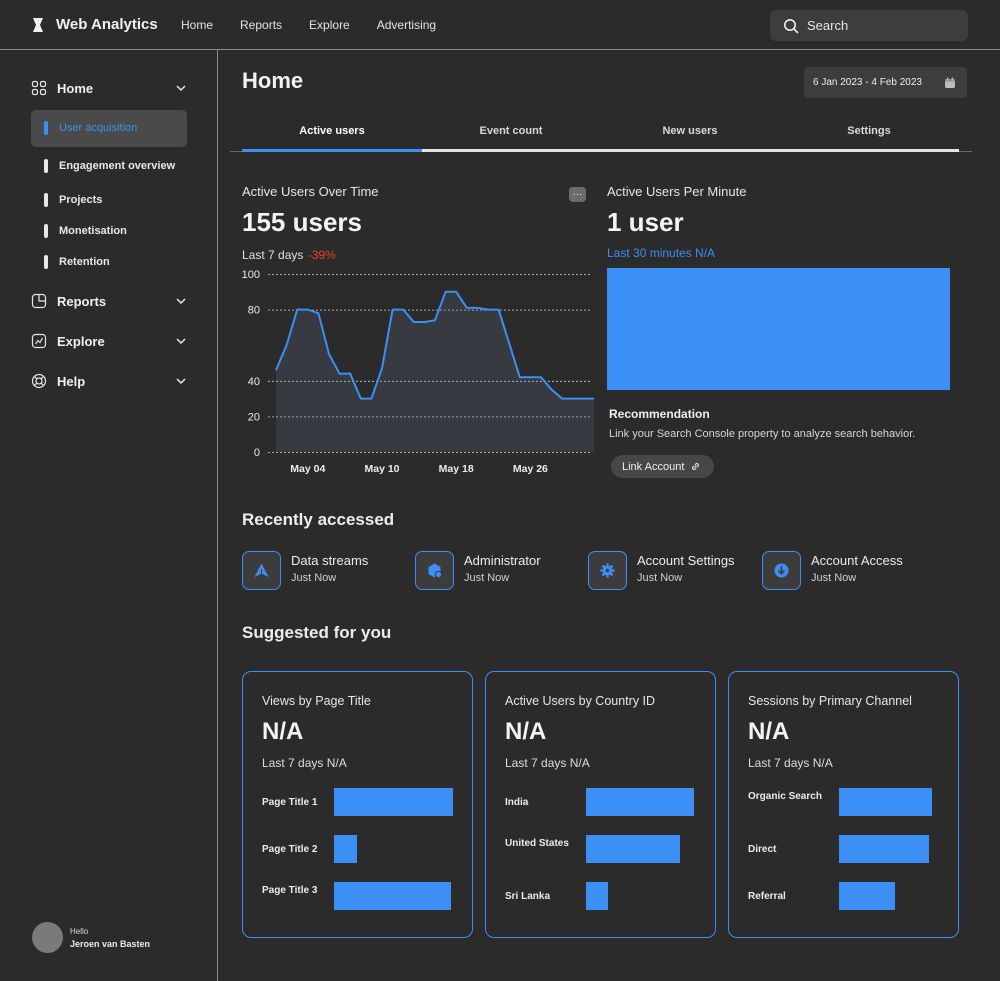  What do you see at coordinates (645, 222) in the screenshot?
I see `realtime-value: 1 user` at bounding box center [645, 222].